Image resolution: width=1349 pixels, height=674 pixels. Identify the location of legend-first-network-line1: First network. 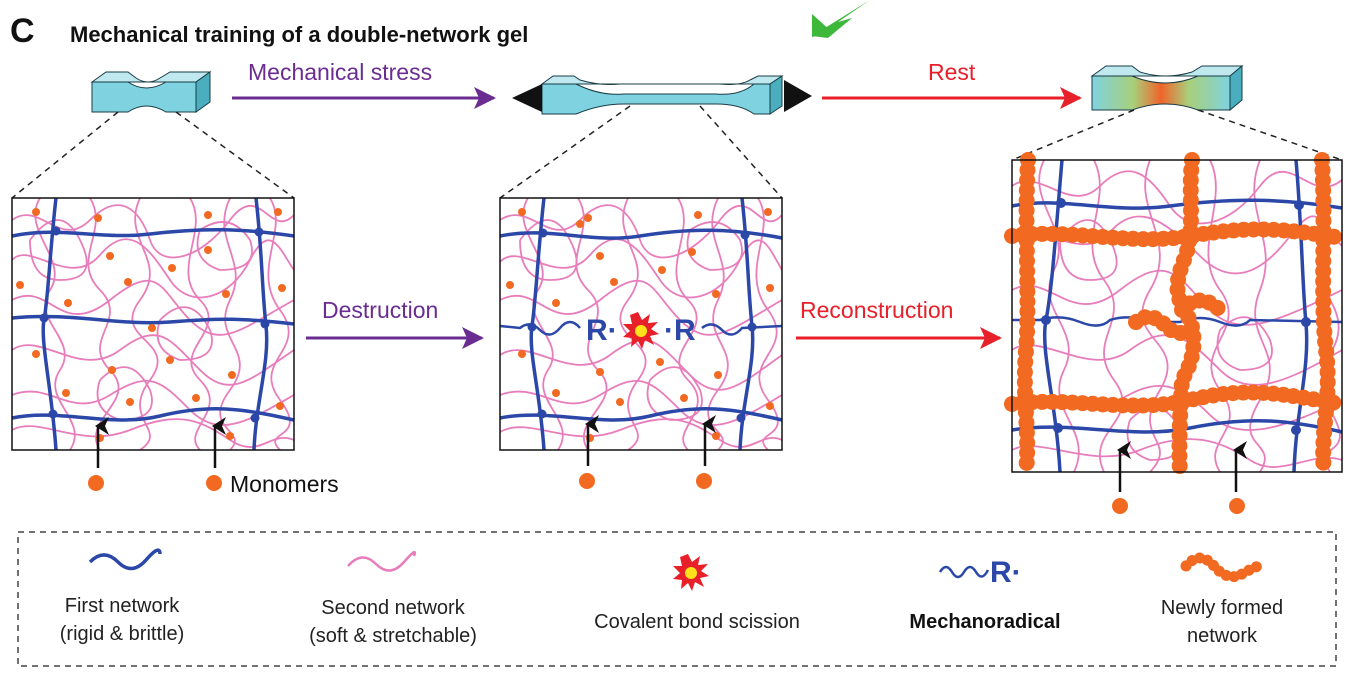
(122, 606).